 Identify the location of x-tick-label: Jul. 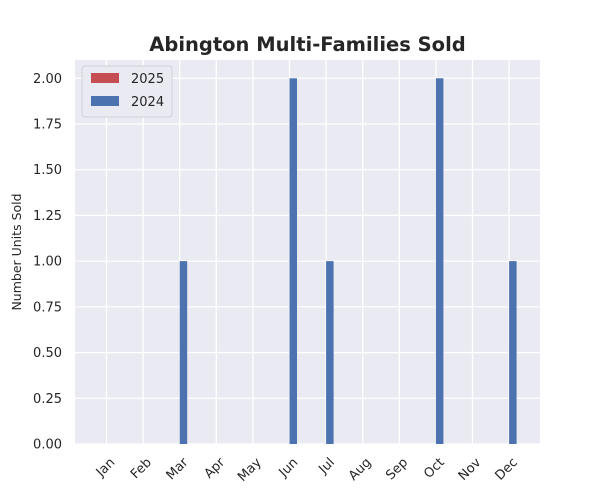
(327, 466).